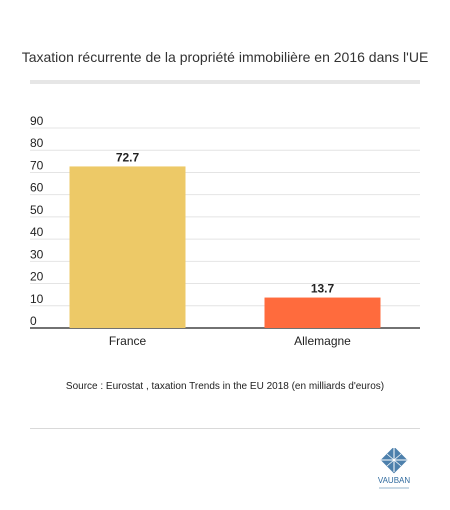 Image resolution: width=450 pixels, height=510 pixels. I want to click on bar-value-label: 13.7, so click(323, 289).